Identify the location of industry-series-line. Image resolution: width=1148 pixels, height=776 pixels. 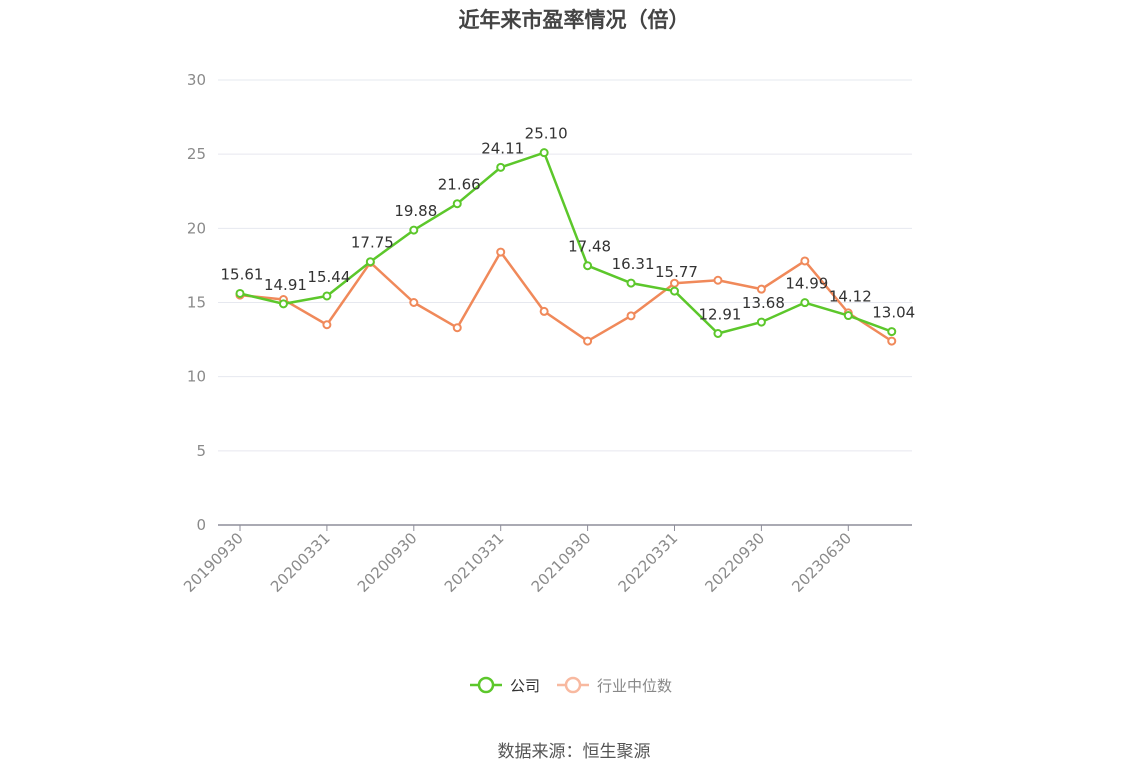
(566, 296).